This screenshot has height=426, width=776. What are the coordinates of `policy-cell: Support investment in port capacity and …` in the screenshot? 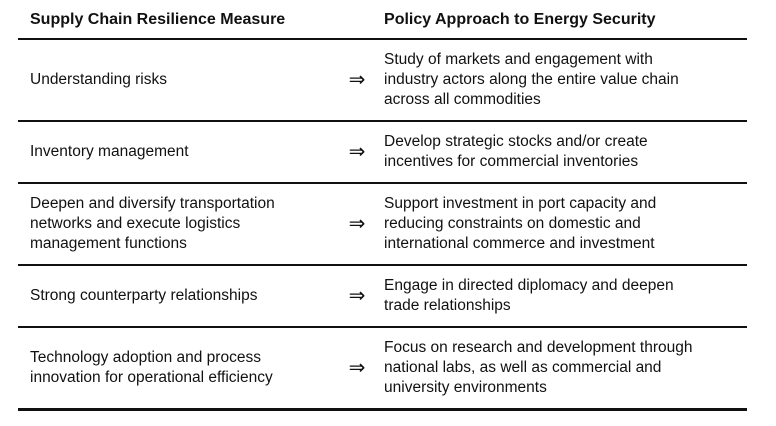 It's located at (566, 224).